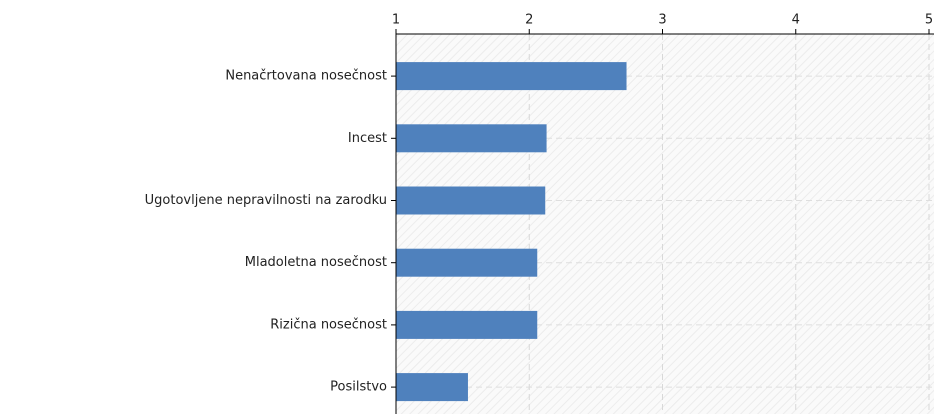  What do you see at coordinates (796, 20) in the screenshot?
I see `x-tick-label: 4` at bounding box center [796, 20].